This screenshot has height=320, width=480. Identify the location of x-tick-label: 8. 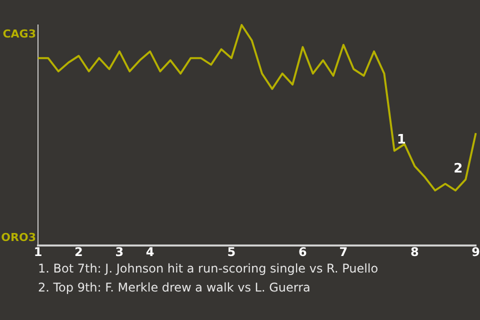
(414, 251).